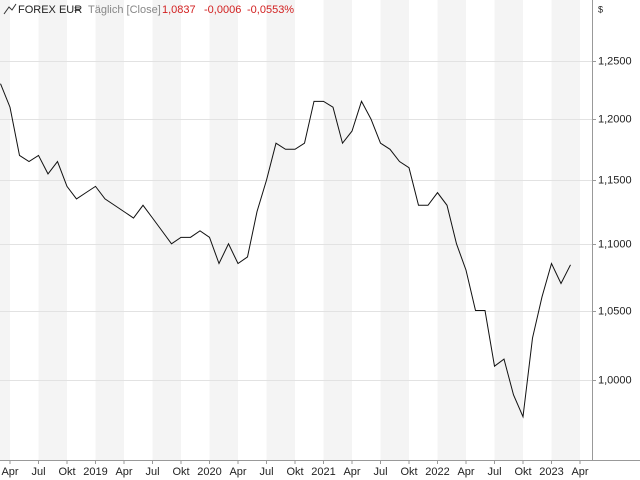  What do you see at coordinates (437, 472) in the screenshot?
I see `x-tick-label: 2022` at bounding box center [437, 472].